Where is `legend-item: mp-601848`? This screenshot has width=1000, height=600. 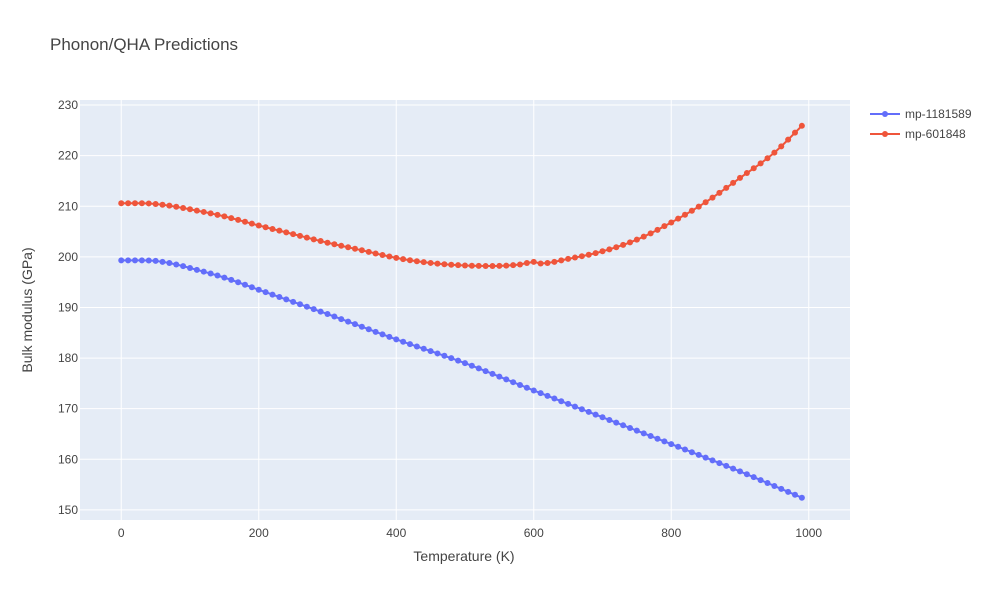
legend-item: mp-601848 is located at coordinates (918, 134).